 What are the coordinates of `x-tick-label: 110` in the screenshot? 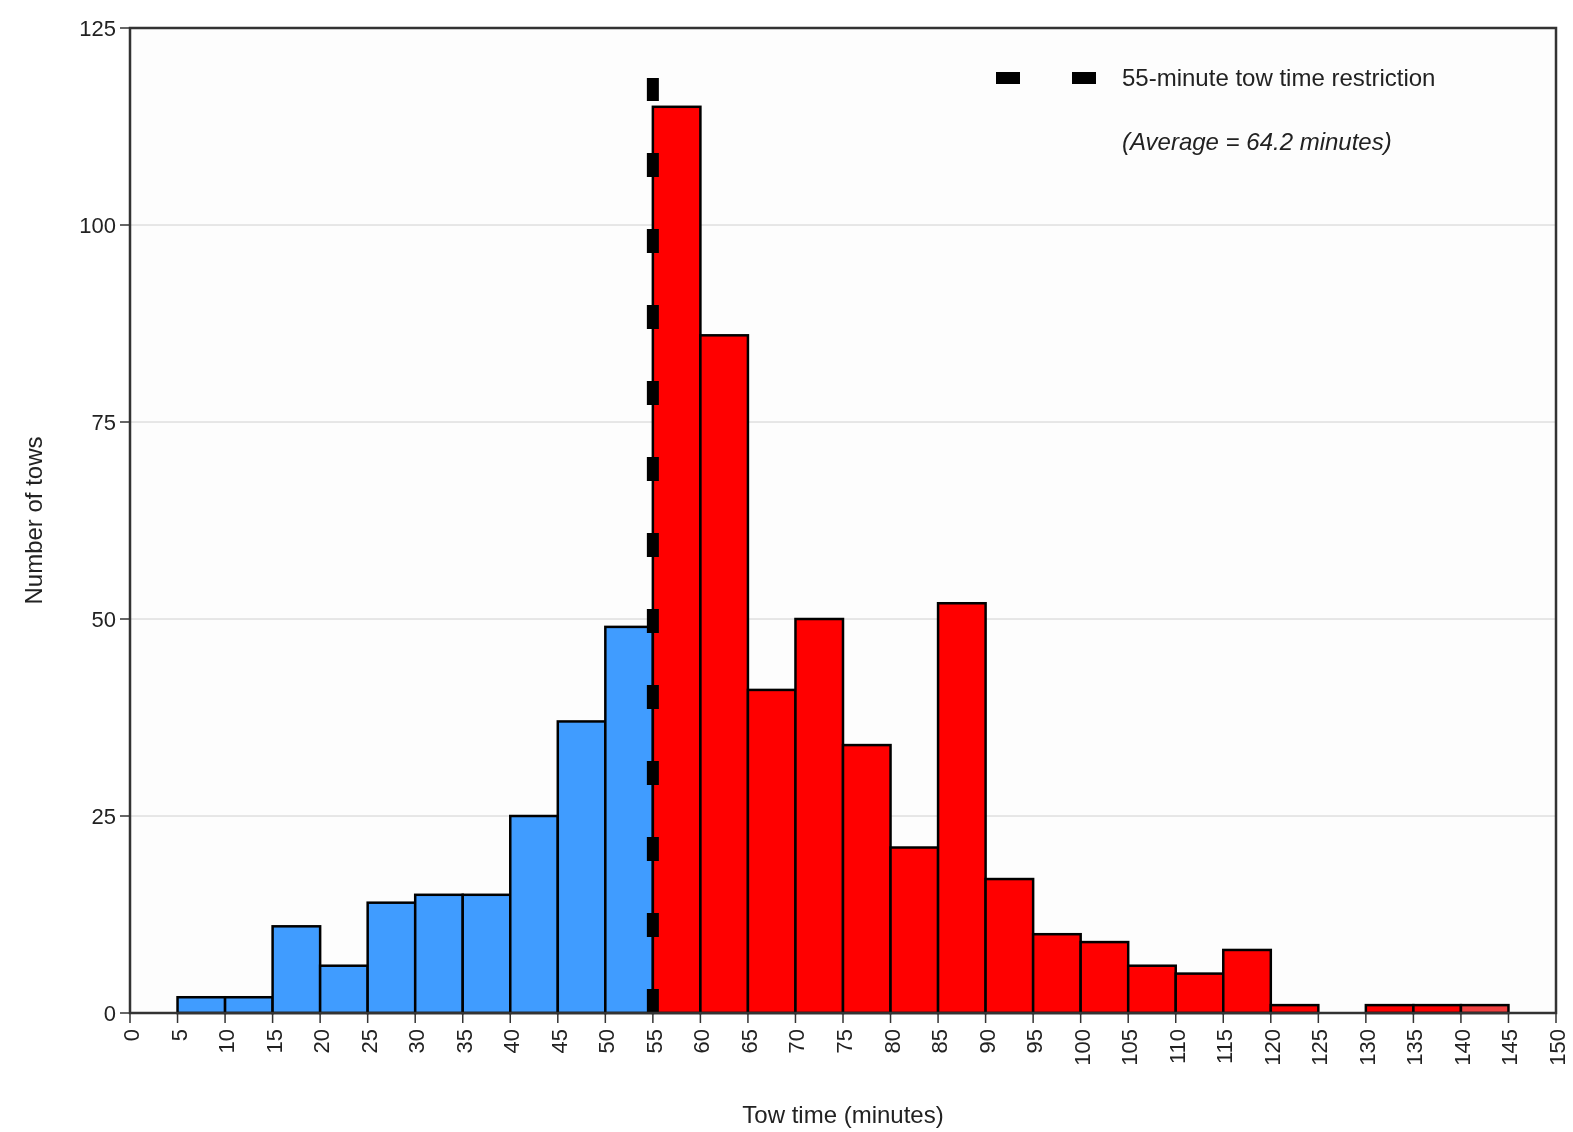 It's located at (1177, 1047).